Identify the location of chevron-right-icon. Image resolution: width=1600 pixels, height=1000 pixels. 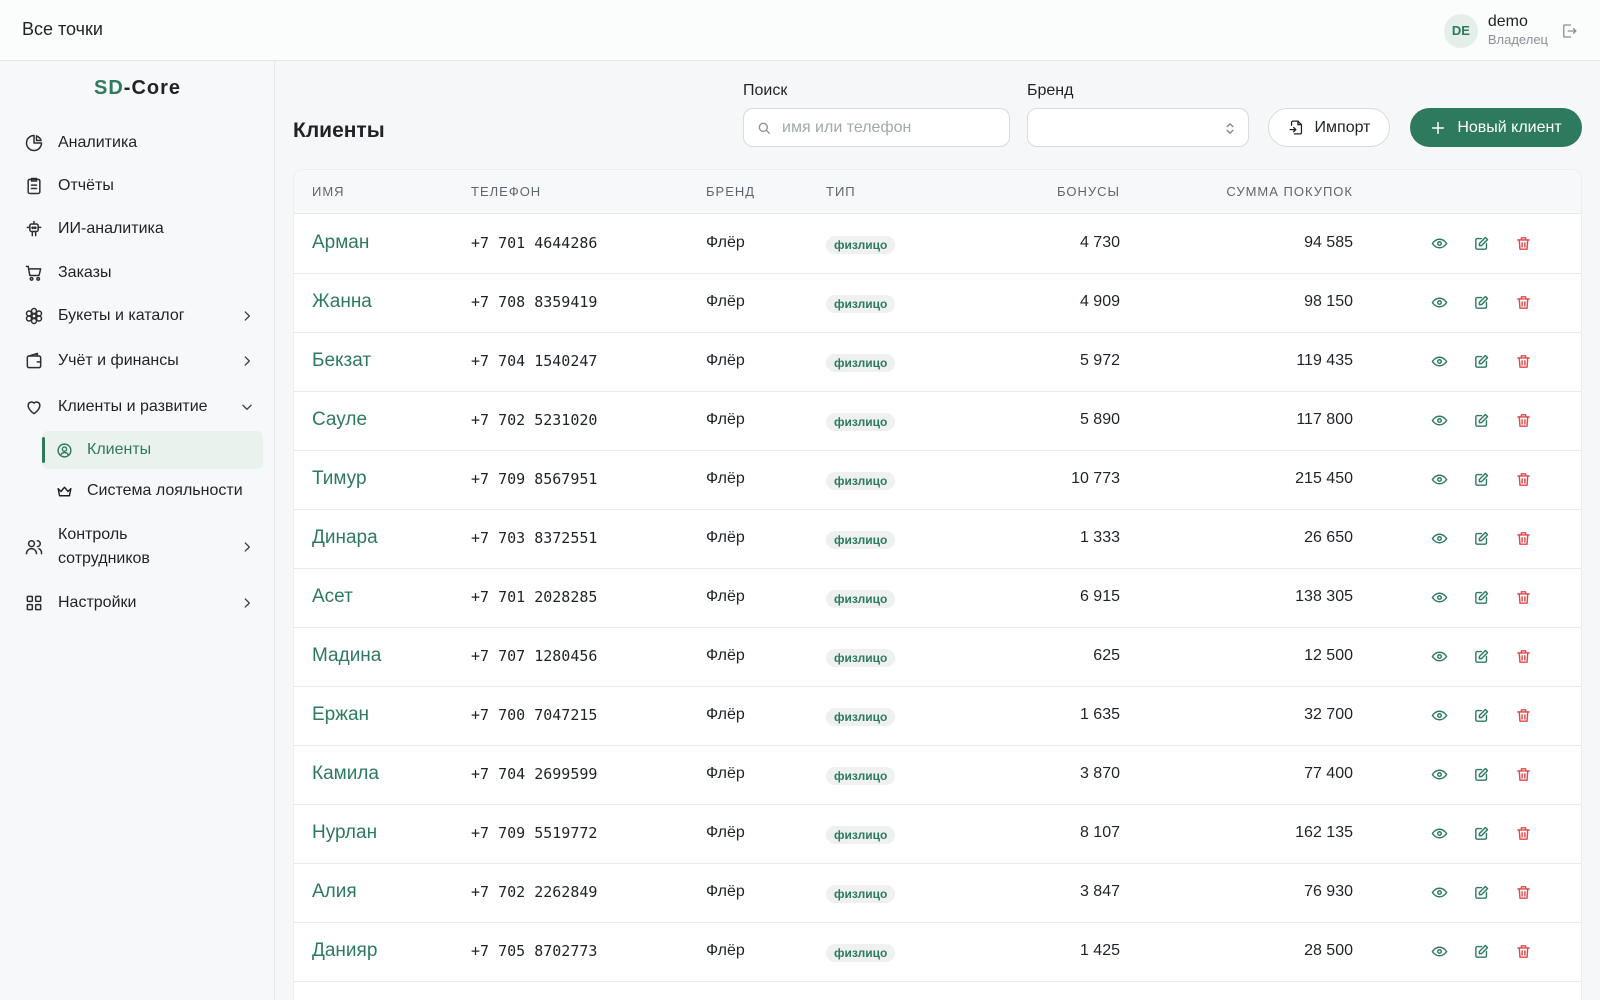
(247, 547).